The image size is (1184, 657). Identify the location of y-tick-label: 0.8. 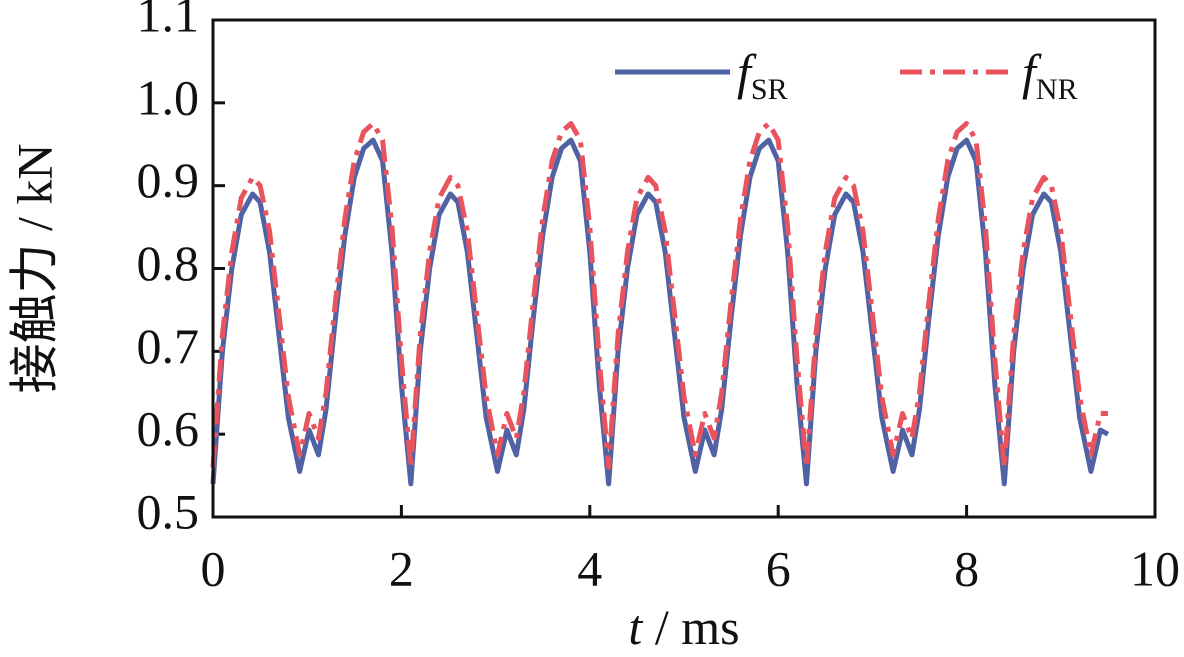
(168, 263).